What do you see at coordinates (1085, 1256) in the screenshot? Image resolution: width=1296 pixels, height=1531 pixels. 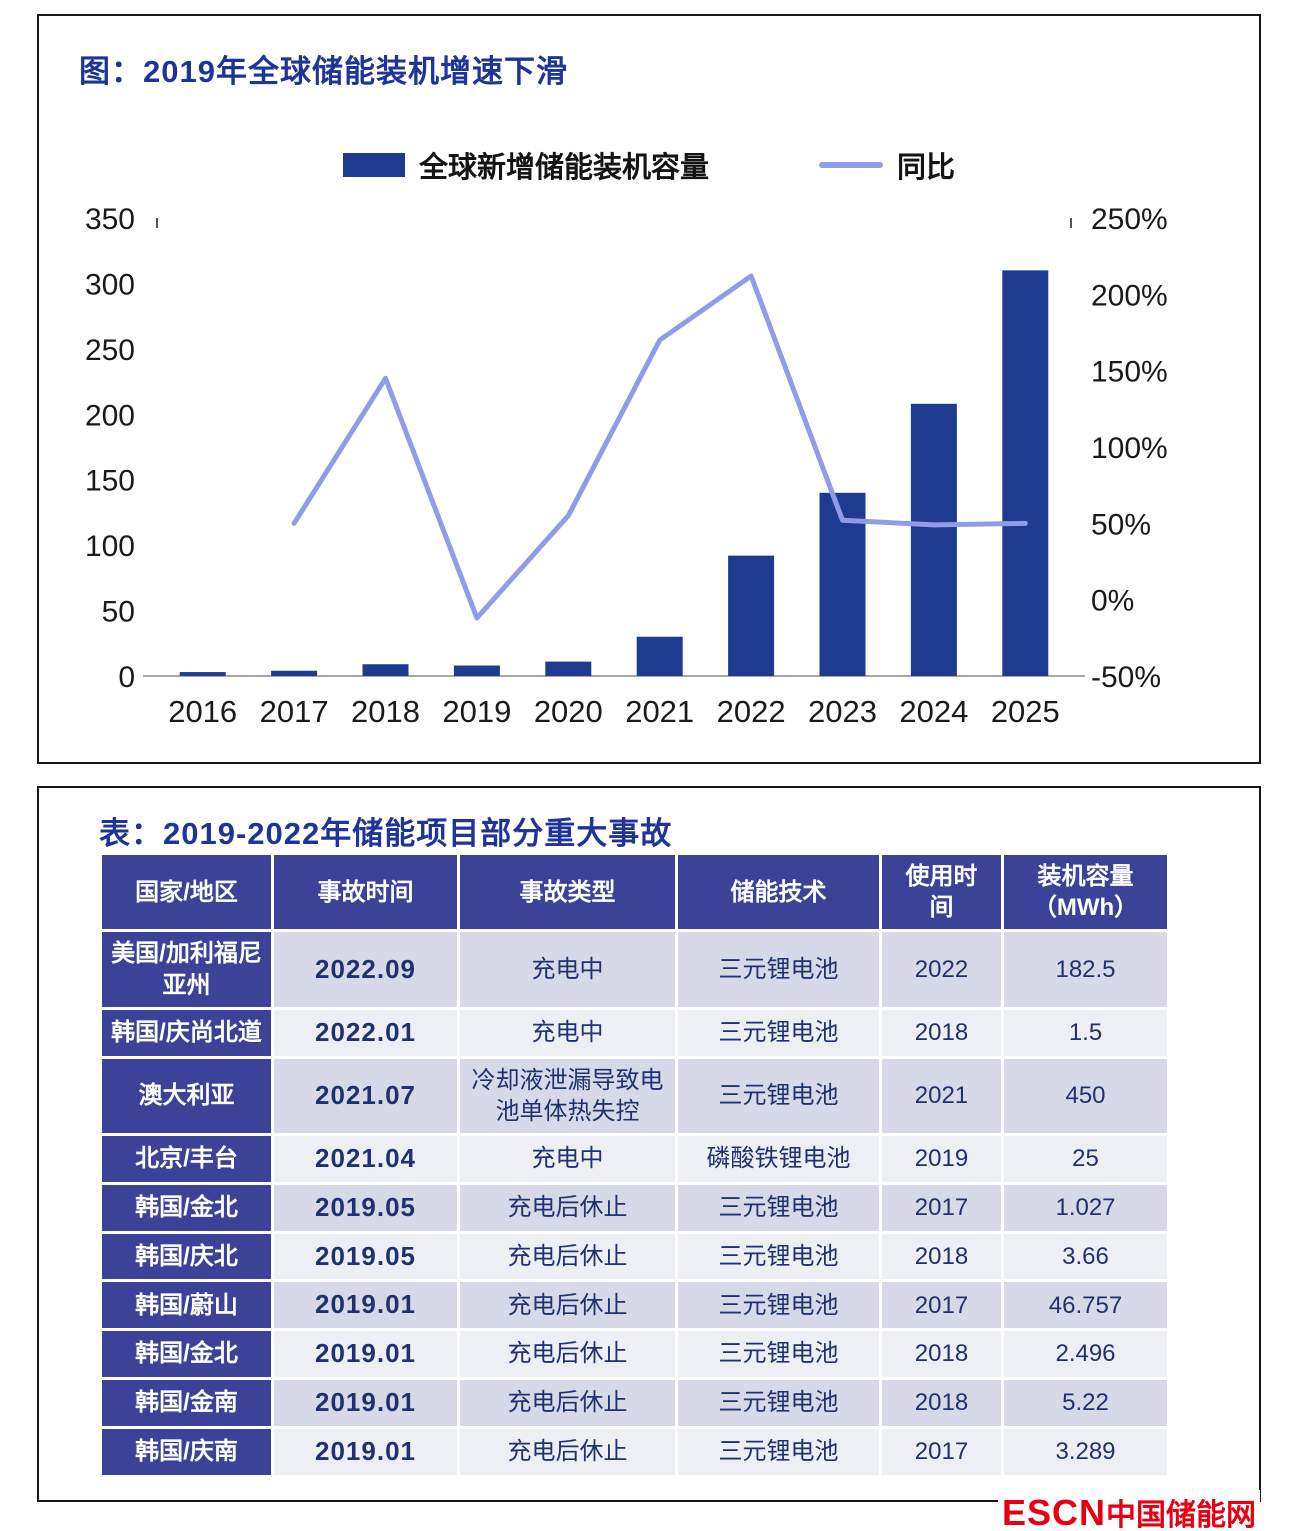 I see `cell-capacity: 3.66` at bounding box center [1085, 1256].